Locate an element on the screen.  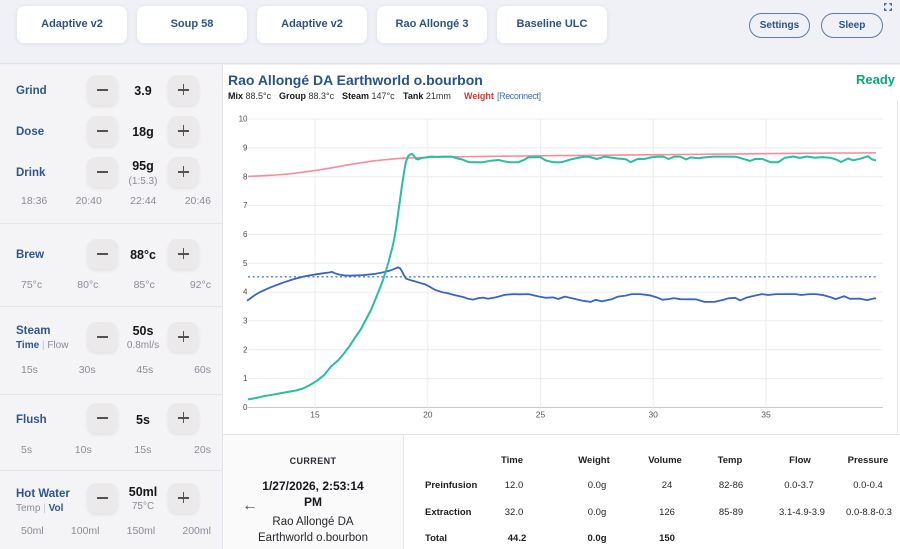
svg-text: 3 is located at coordinates (245, 321).